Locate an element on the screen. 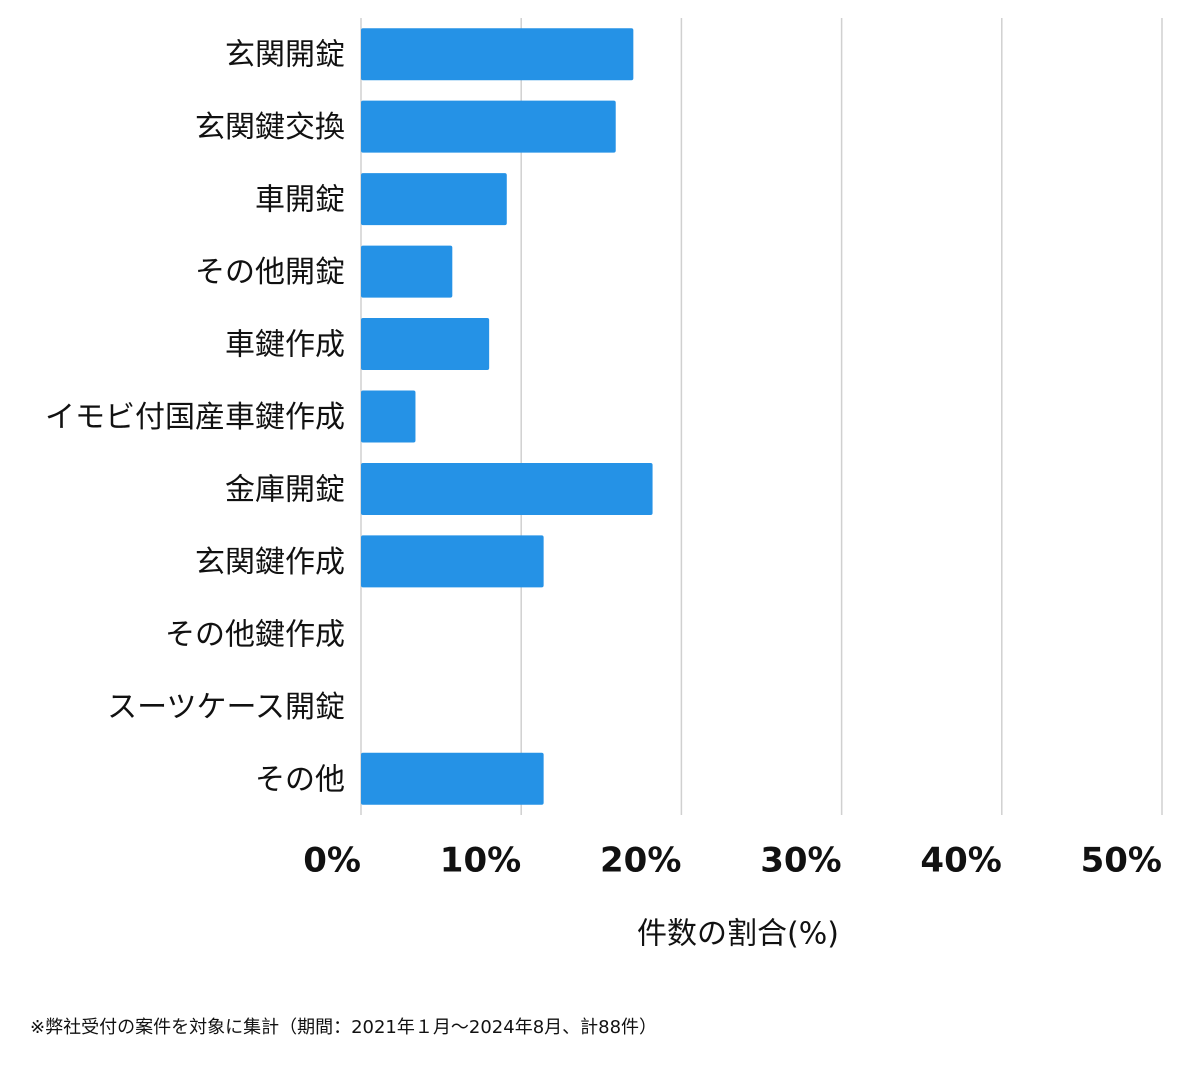  y-tick-label: その他開錠 is located at coordinates (270, 272).